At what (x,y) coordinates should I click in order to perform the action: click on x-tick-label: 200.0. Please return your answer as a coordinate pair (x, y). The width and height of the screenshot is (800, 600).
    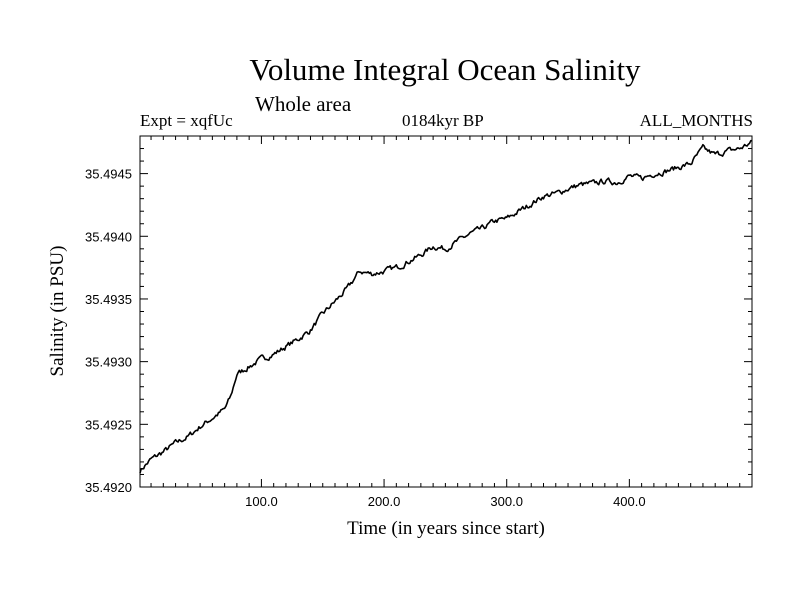
    Looking at the image, I should click on (384, 501).